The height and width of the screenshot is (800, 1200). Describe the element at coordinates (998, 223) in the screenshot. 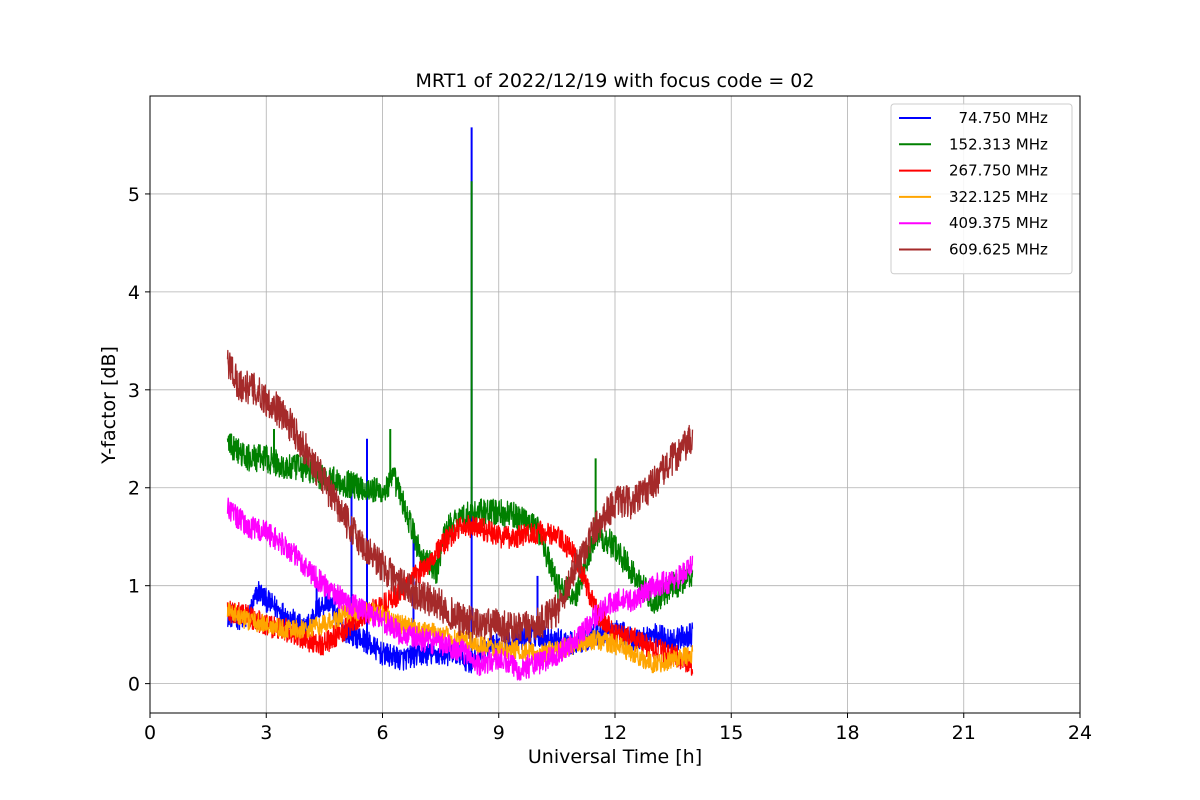

I see `legend-label: 409.375 MHz` at that location.